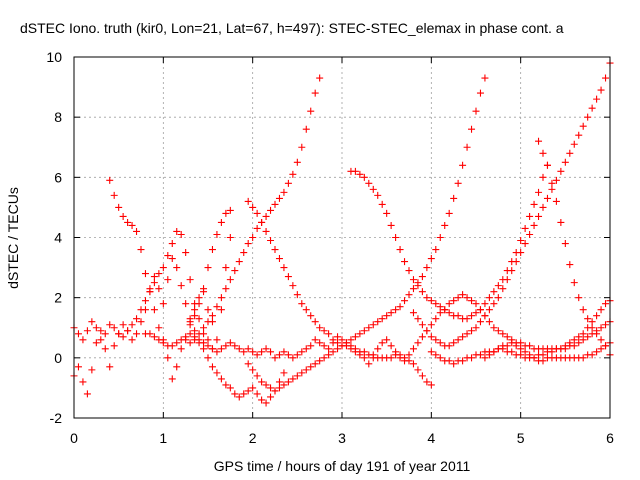 This screenshot has width=640, height=480. Describe the element at coordinates (54, 57) in the screenshot. I see `y-tick-label: 10` at that location.